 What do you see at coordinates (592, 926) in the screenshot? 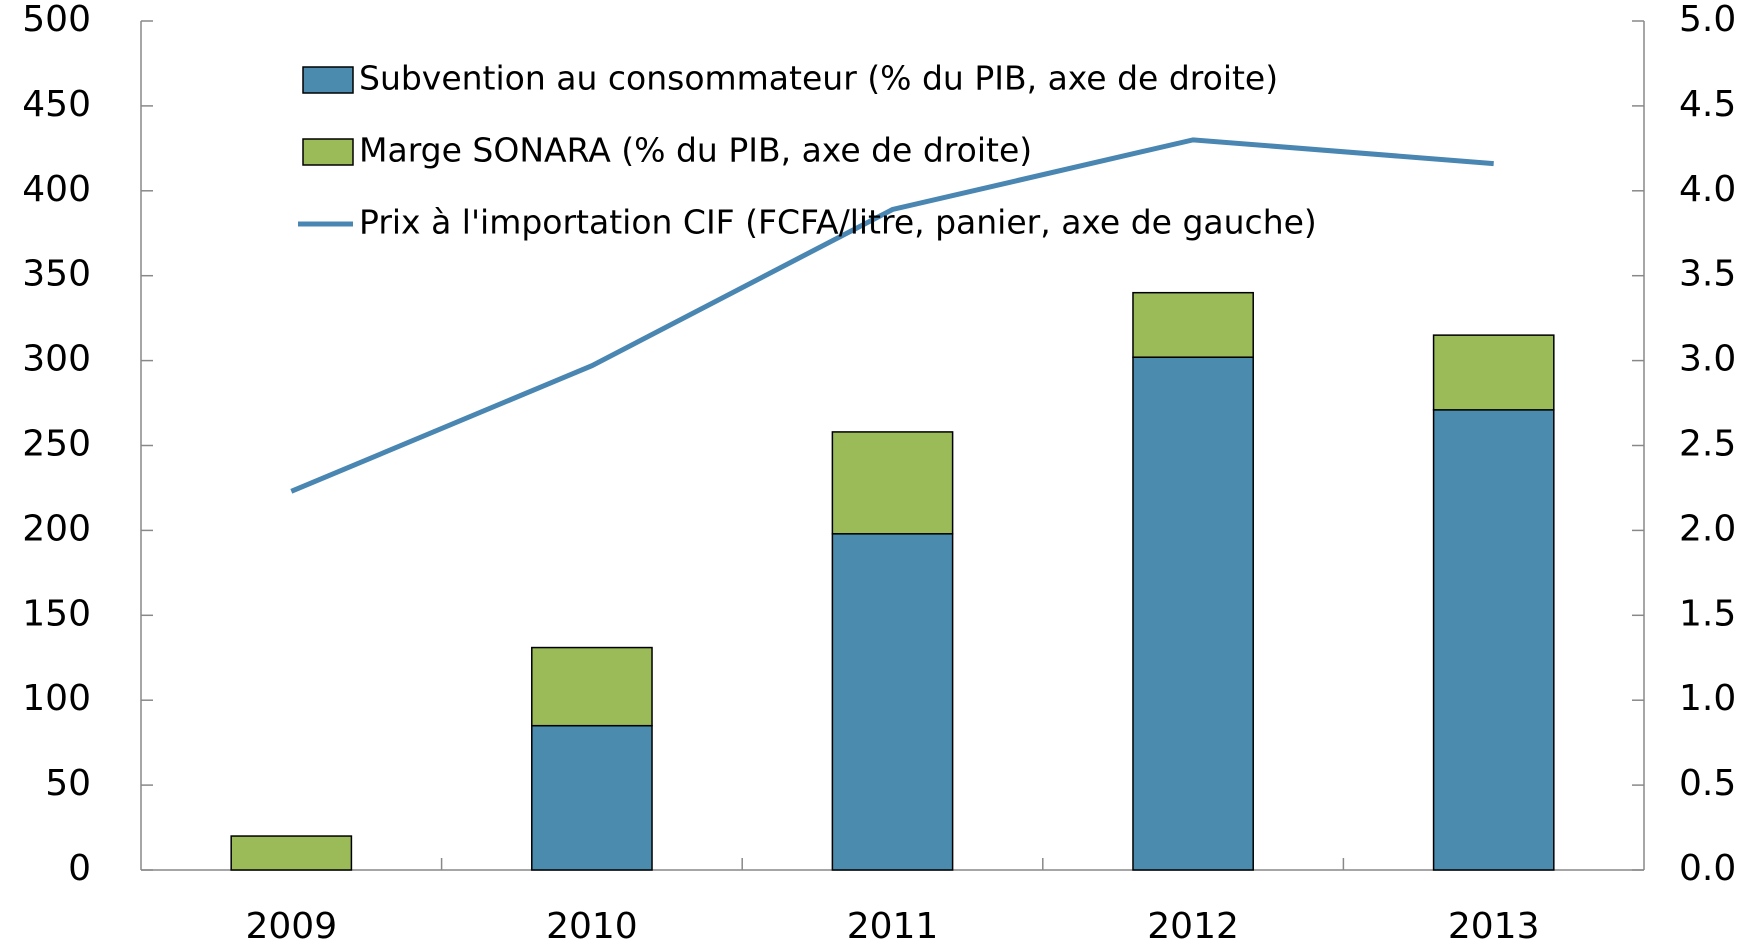
I see `x-tick-label: 2010` at bounding box center [592, 926].